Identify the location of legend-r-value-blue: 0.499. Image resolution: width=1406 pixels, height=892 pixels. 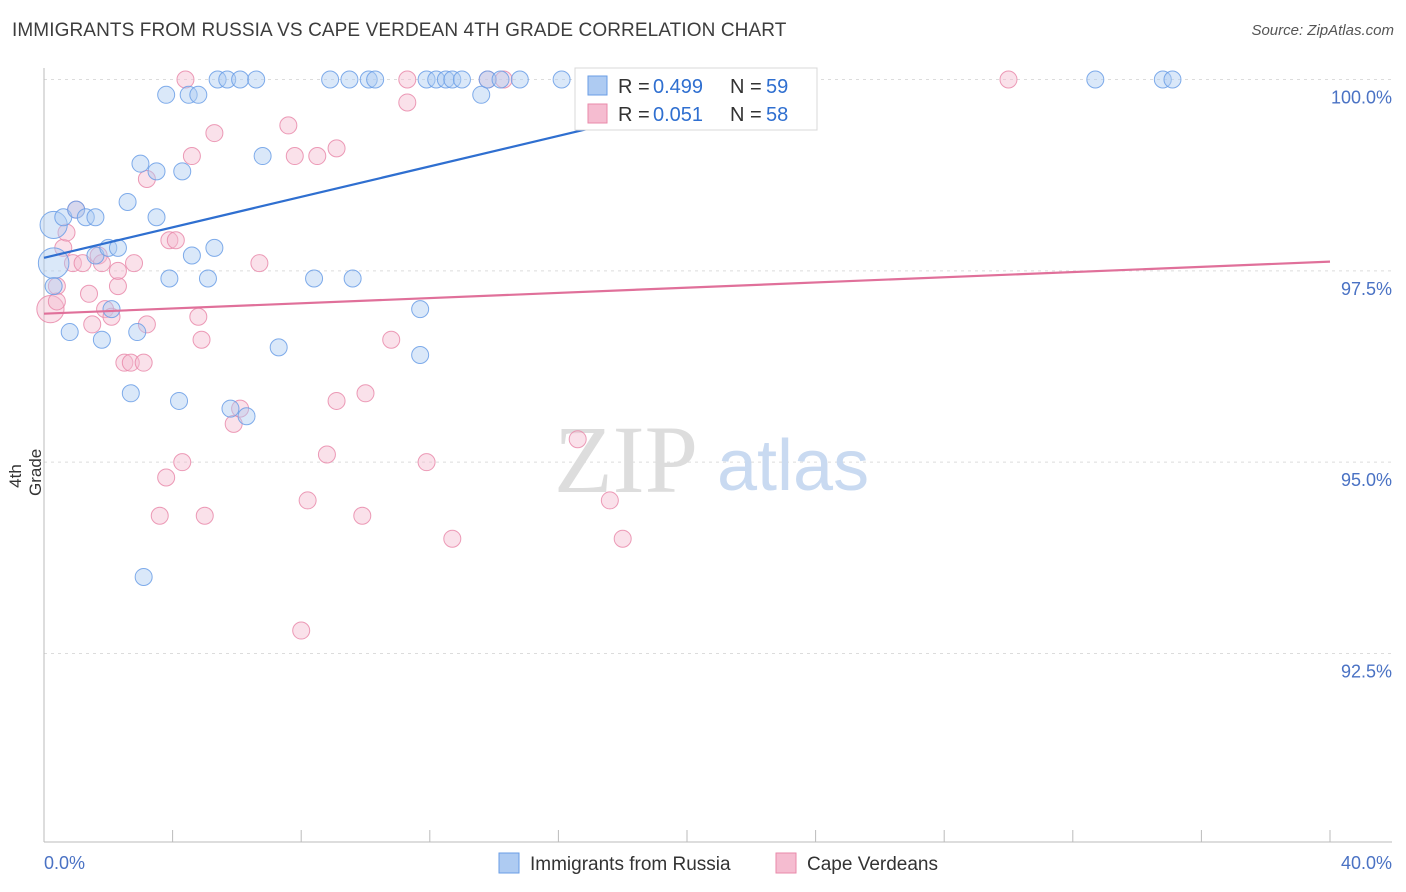
(678, 87).